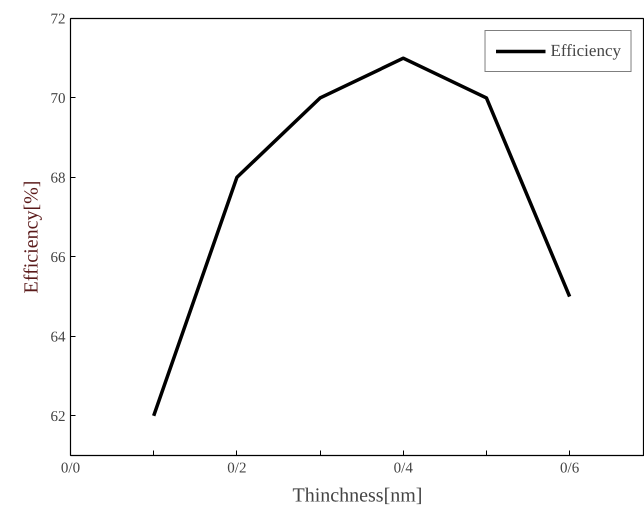 Image resolution: width=644 pixels, height=509 pixels. What do you see at coordinates (585, 51) in the screenshot?
I see `legend-label: Efficiency` at bounding box center [585, 51].